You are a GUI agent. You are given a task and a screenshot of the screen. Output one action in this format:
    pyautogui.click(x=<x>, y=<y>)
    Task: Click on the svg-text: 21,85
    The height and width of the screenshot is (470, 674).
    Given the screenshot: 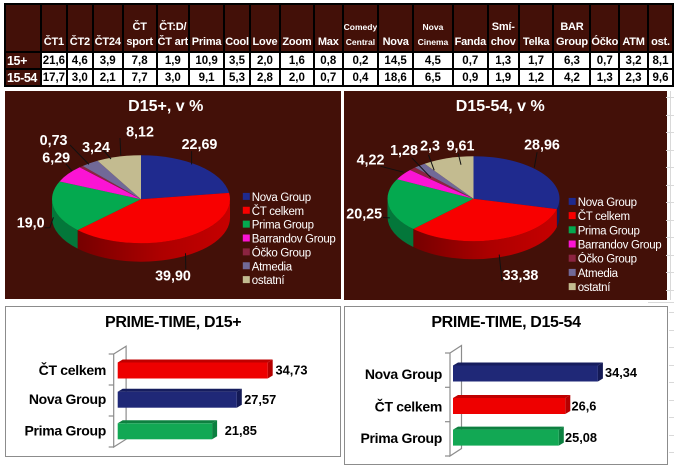 What is the action you would take?
    pyautogui.click(x=241, y=430)
    